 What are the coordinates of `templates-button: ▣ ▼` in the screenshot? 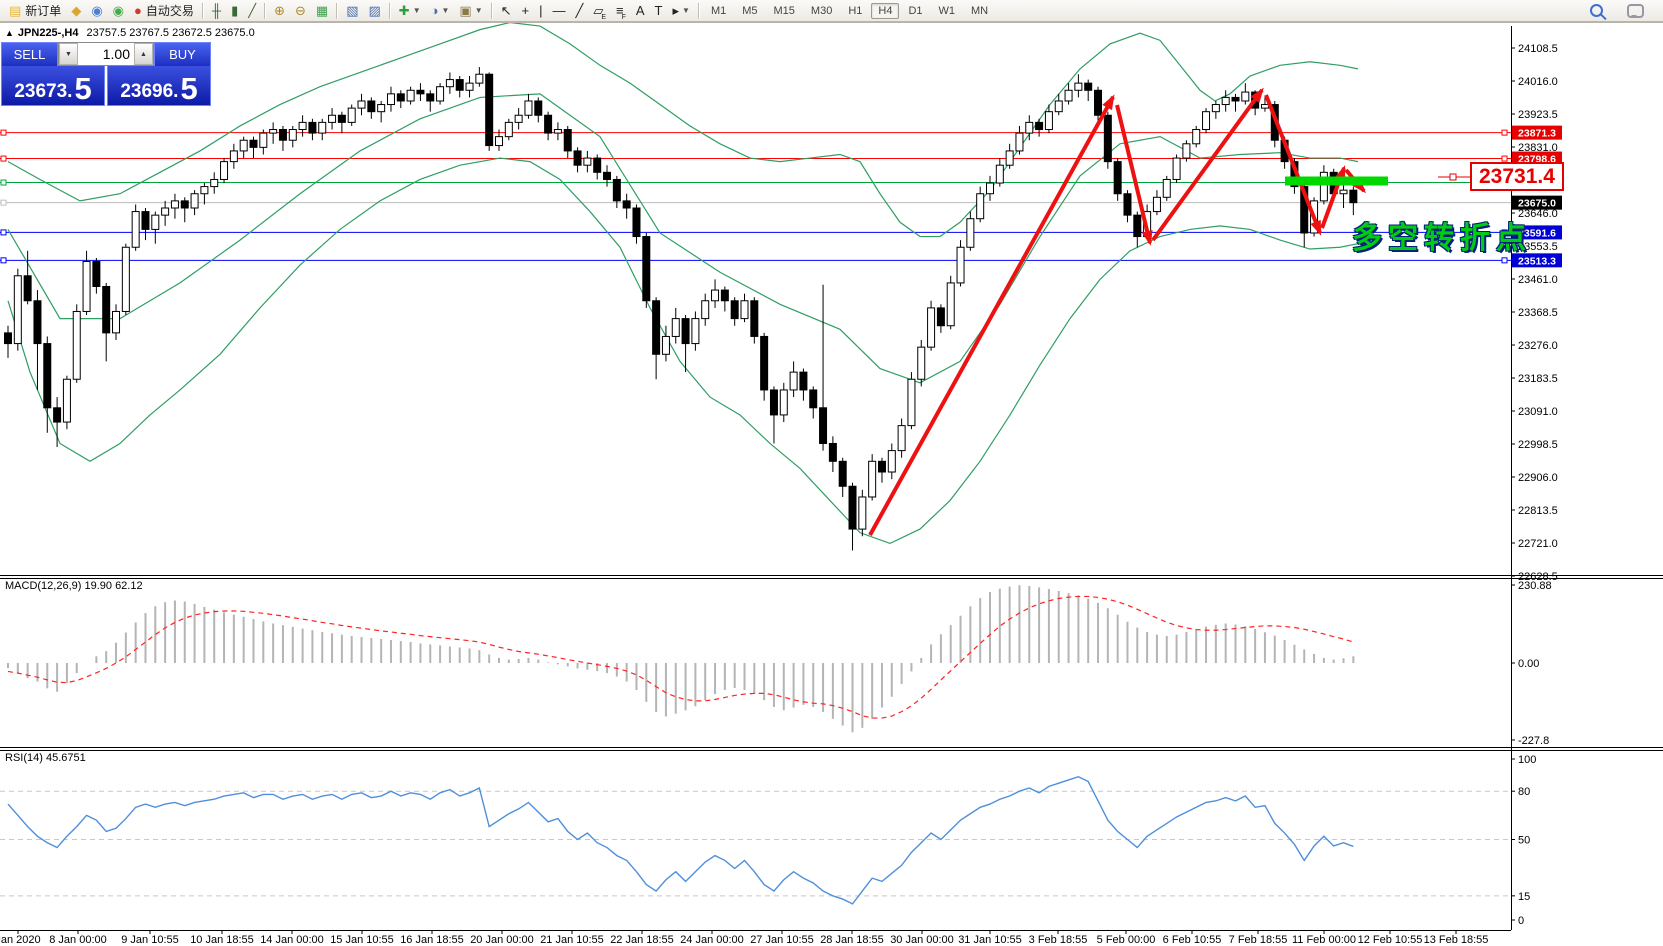 It's located at (470, 11).